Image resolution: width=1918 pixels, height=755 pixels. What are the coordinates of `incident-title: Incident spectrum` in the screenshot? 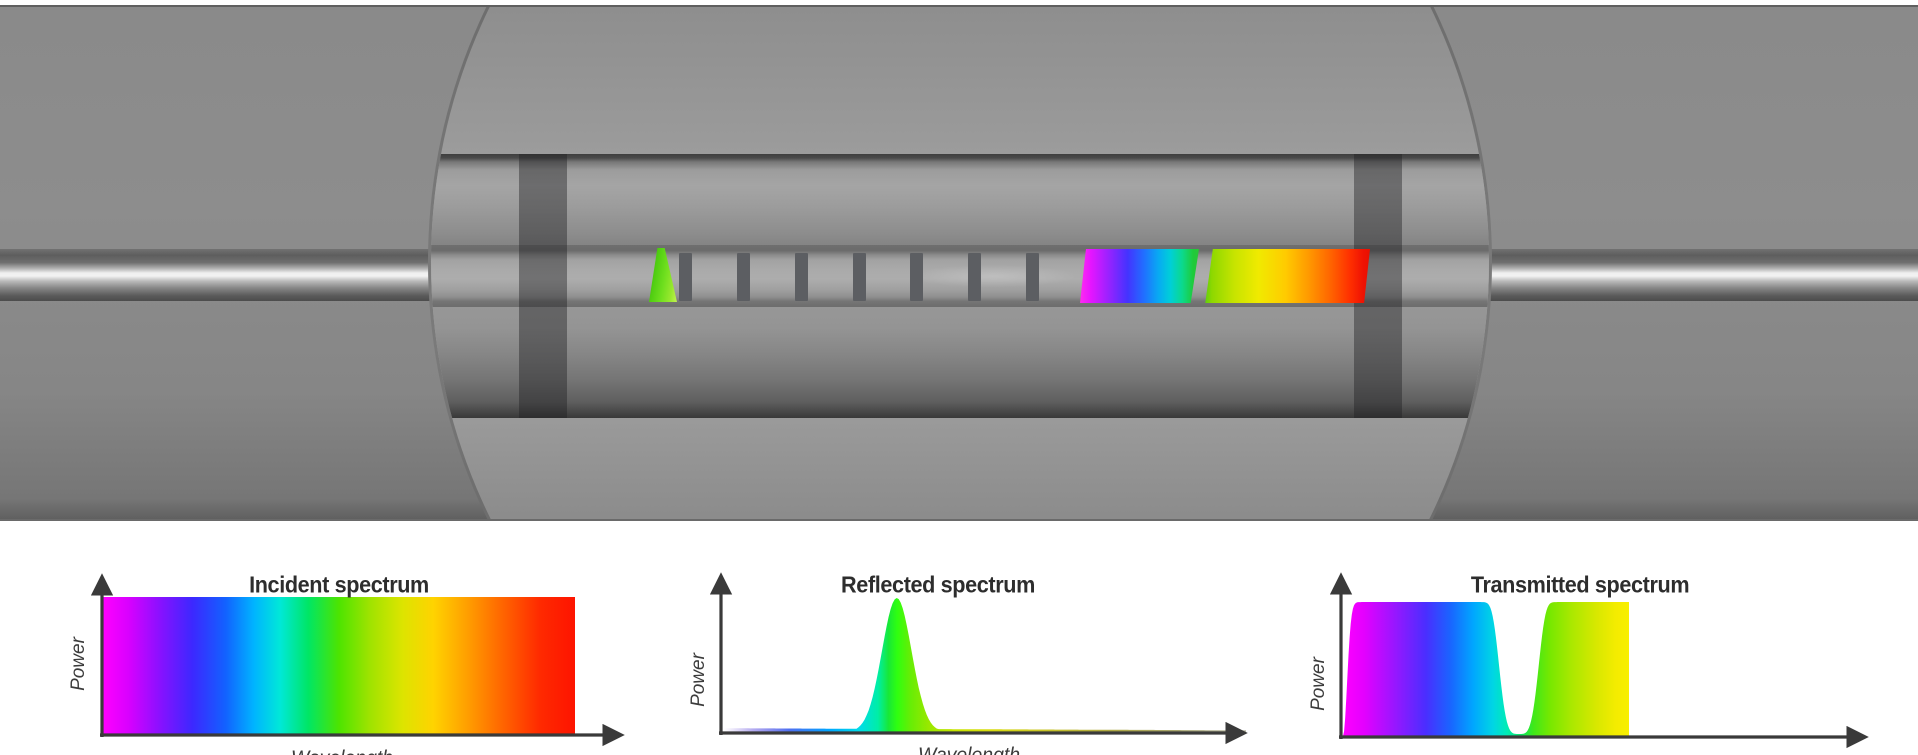 It's located at (339, 584).